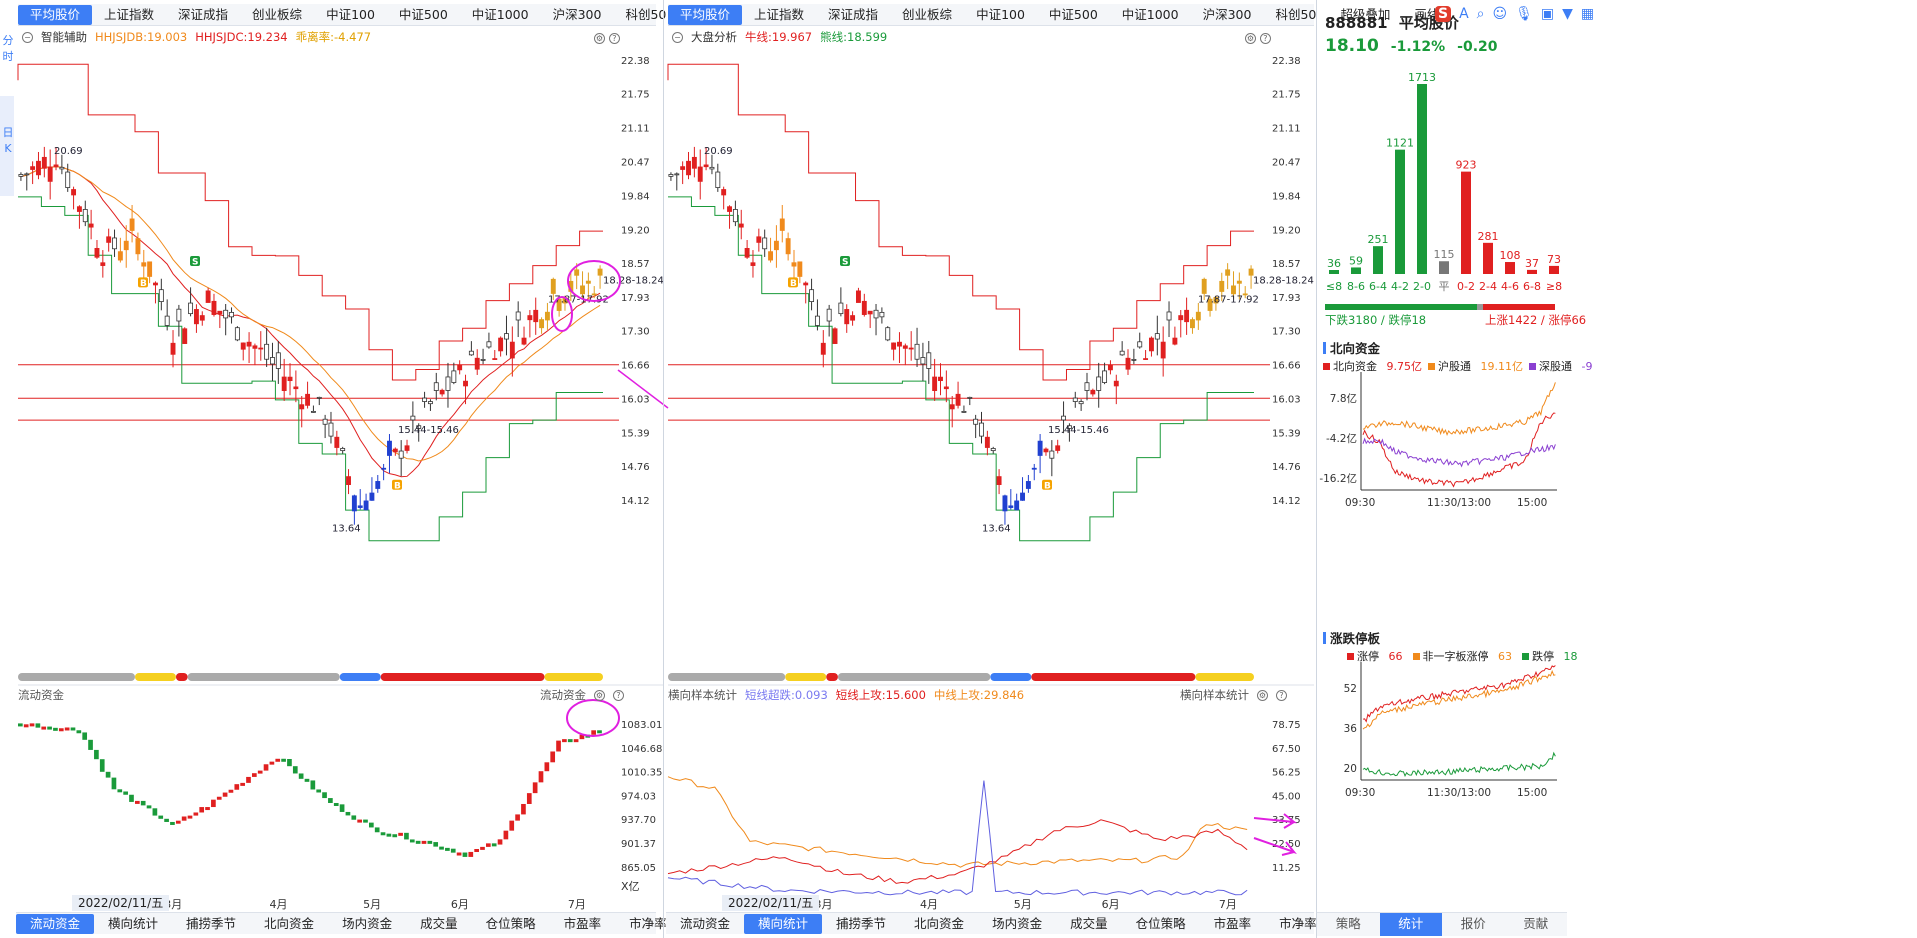  Describe the element at coordinates (1351, 729) in the screenshot. I see `axis-label: 36` at that location.